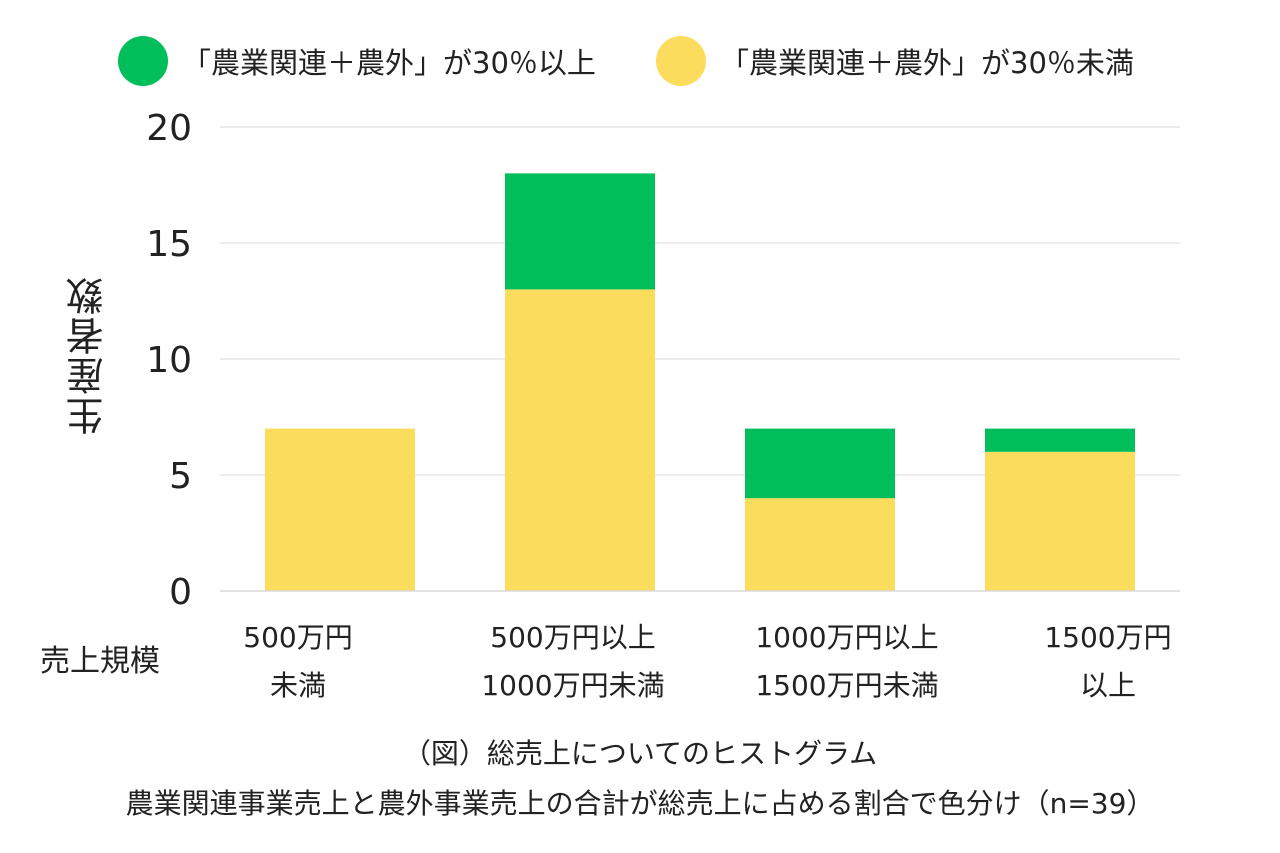 The image size is (1280, 853). I want to click on legend-label: 「農業関連＋農外」が30％以上, so click(389, 63).